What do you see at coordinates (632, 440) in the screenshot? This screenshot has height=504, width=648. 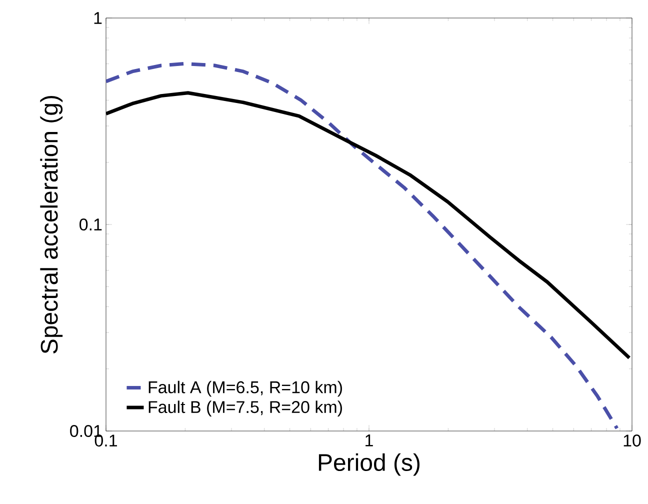 I see `x-tick-label: 10` at bounding box center [632, 440].